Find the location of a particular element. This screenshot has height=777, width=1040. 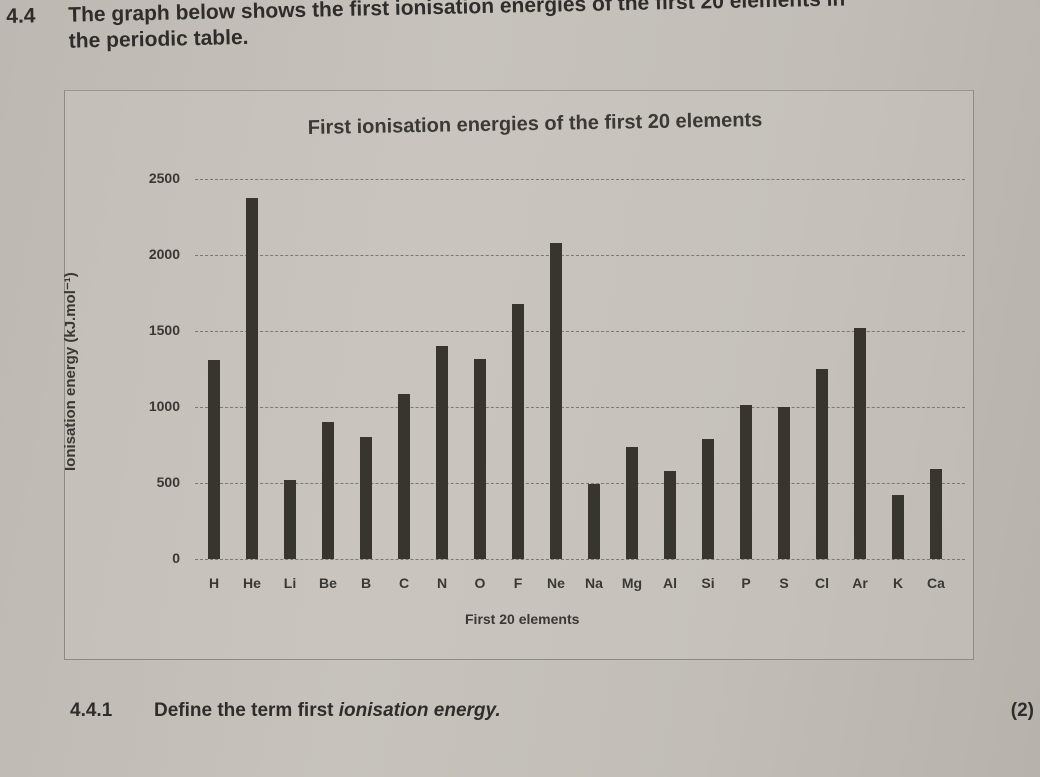

sub-question-term: ionisation energy. is located at coordinates (419, 710).